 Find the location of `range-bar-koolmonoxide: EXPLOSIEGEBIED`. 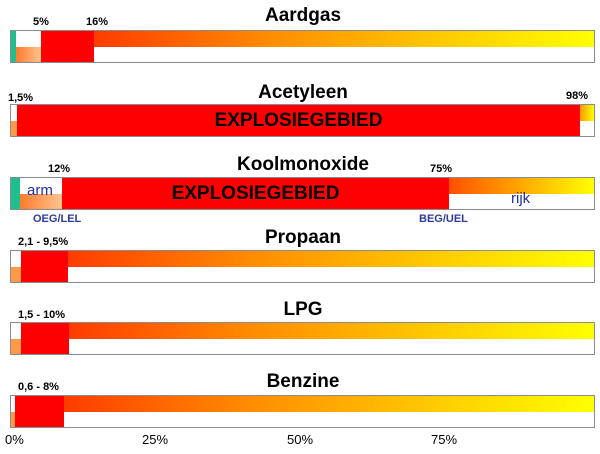

range-bar-koolmonoxide: EXPLOSIEGEBIED is located at coordinates (302, 193).